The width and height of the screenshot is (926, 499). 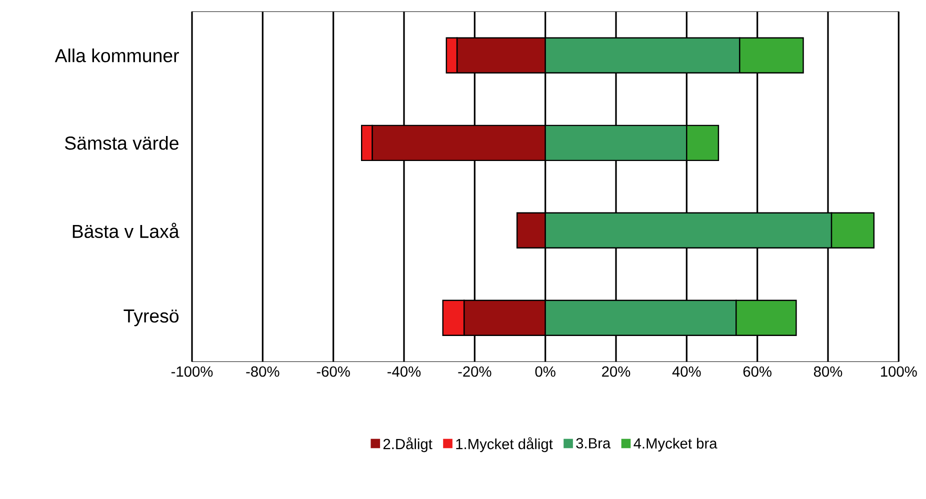 I want to click on x-tick-label: -60%, so click(x=333, y=371).